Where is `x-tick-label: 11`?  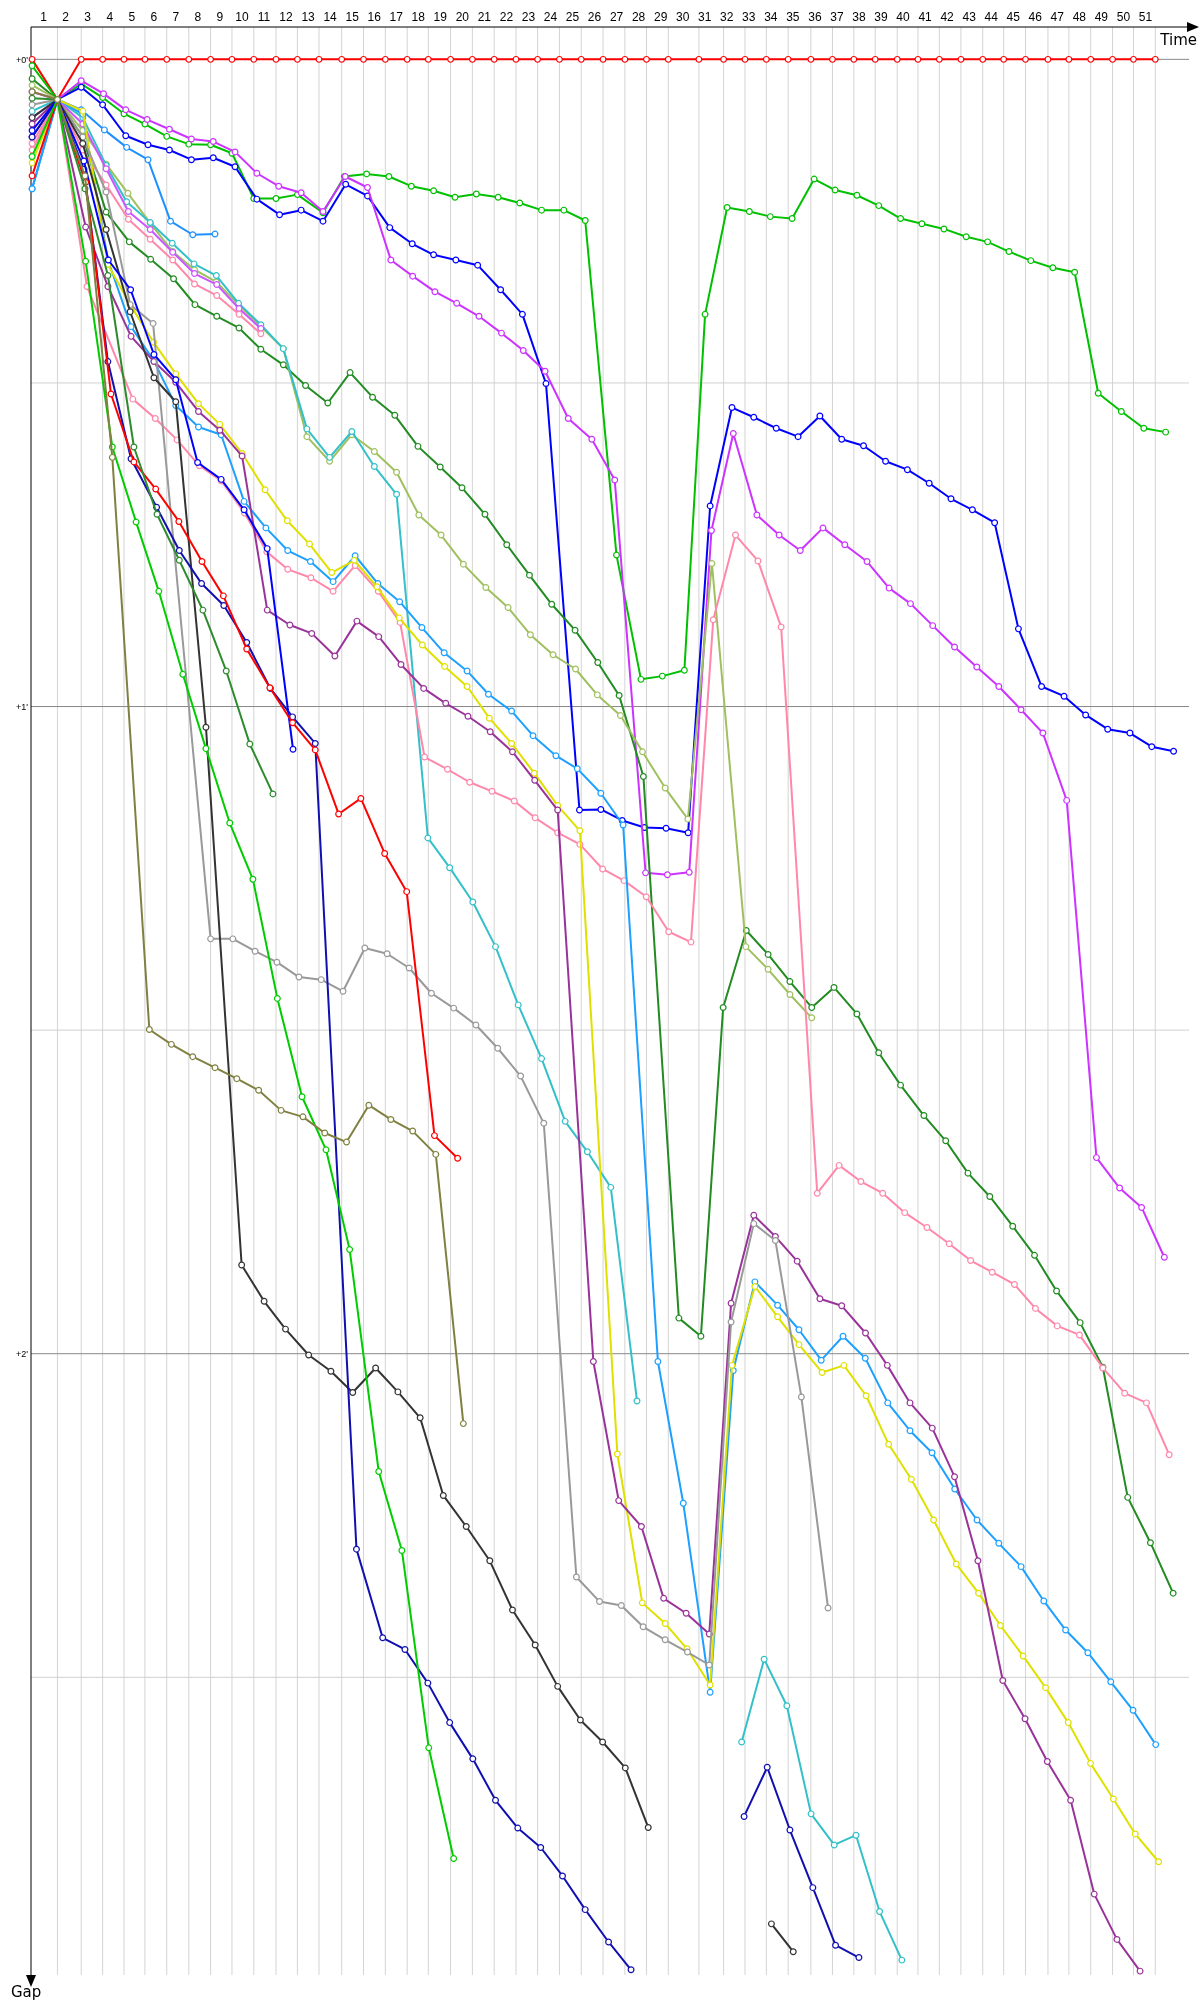 x-tick-label: 11 is located at coordinates (264, 17).